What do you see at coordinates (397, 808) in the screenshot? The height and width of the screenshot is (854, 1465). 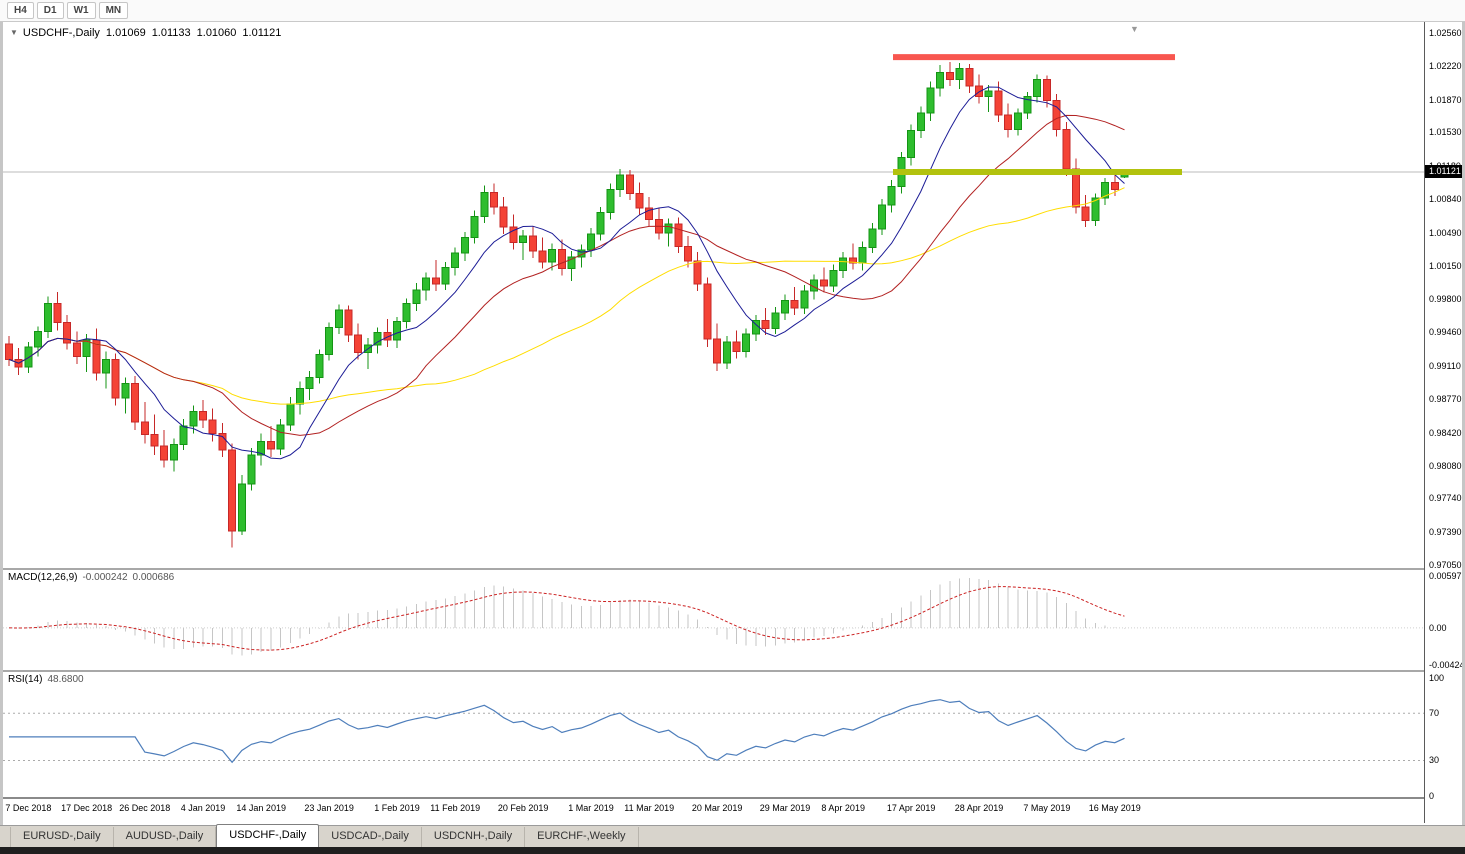 I see `date-axis-label: 1 Feb 2019` at bounding box center [397, 808].